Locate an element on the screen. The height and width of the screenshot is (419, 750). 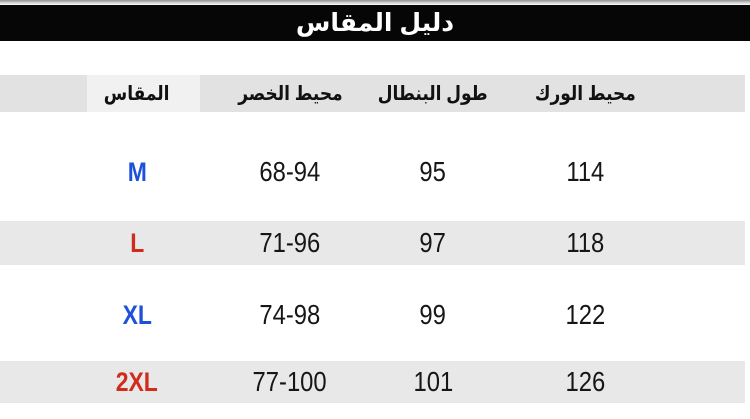
waist-value: 68-94 is located at coordinates (290, 171).